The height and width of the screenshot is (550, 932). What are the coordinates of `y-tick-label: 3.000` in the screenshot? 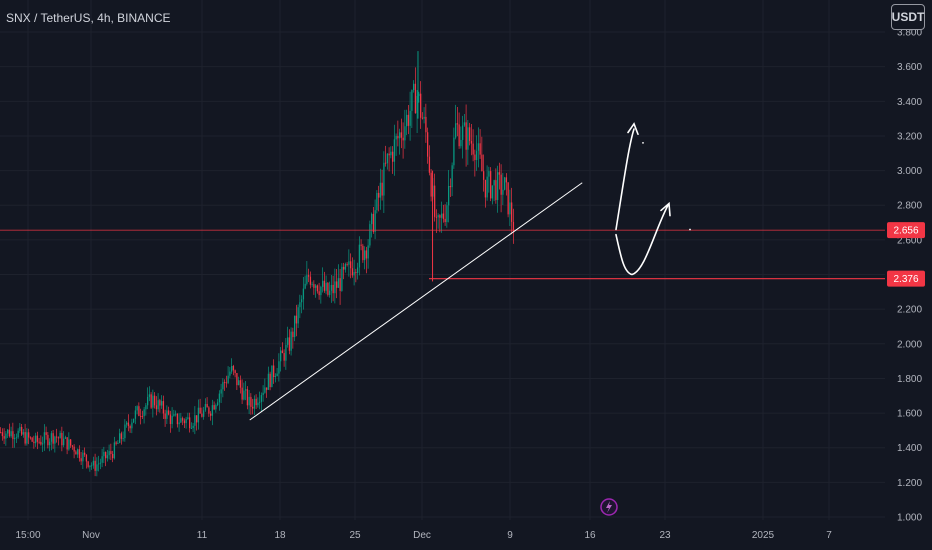 It's located at (909, 171).